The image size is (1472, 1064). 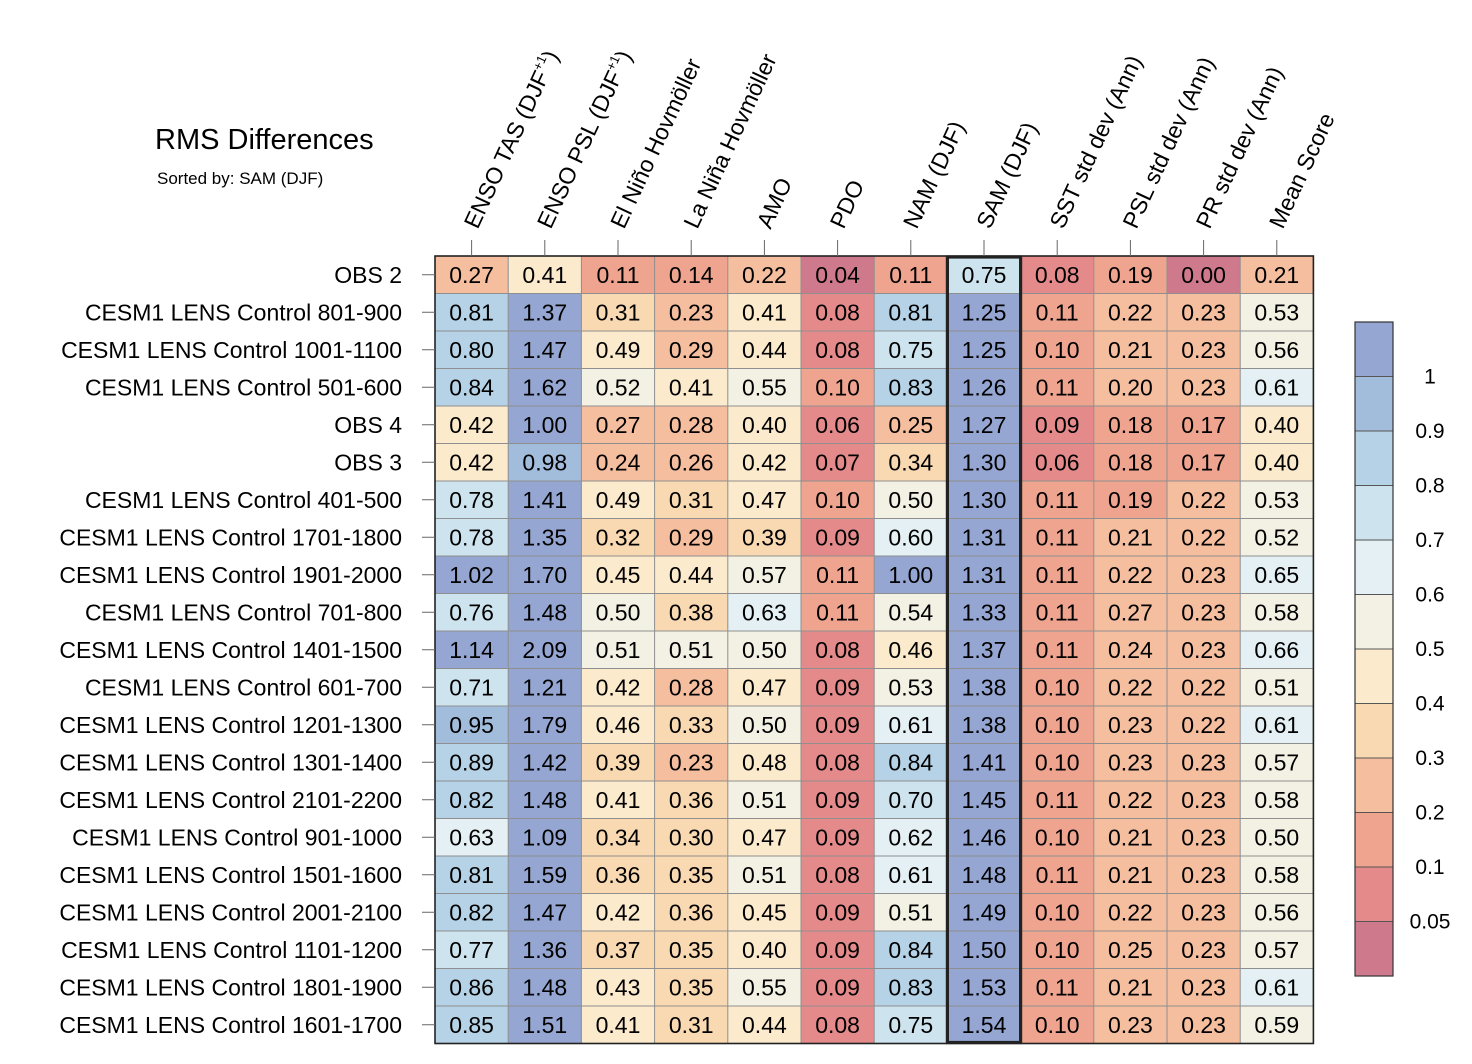 I want to click on colorbar-tick-label: 0.2, so click(x=1429, y=813).